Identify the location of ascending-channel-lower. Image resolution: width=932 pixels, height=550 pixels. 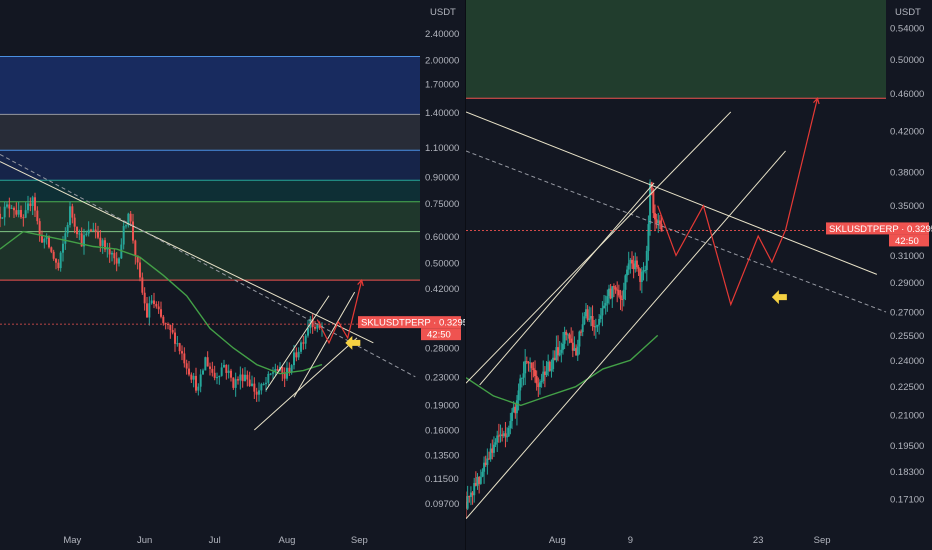
(305, 384).